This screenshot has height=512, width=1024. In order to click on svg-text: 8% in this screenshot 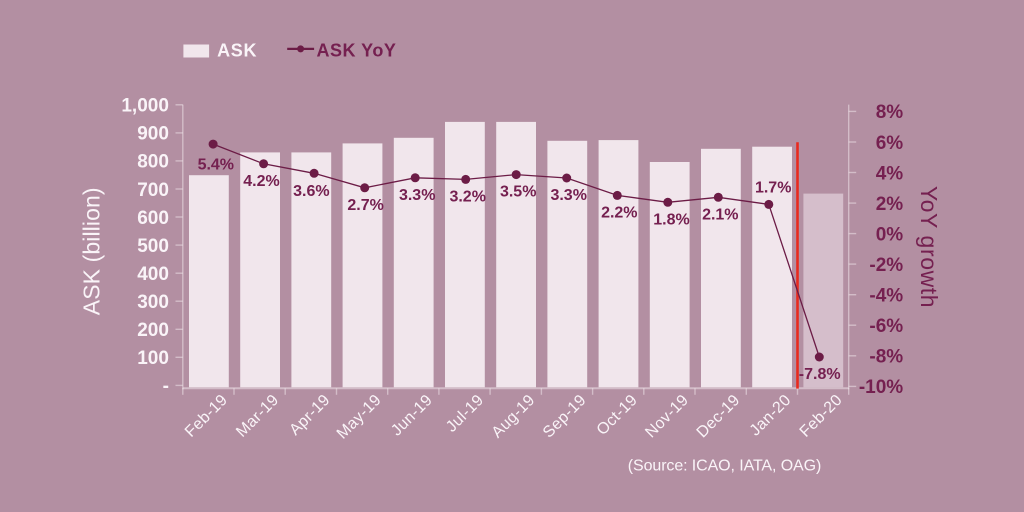, I will do `click(890, 112)`.